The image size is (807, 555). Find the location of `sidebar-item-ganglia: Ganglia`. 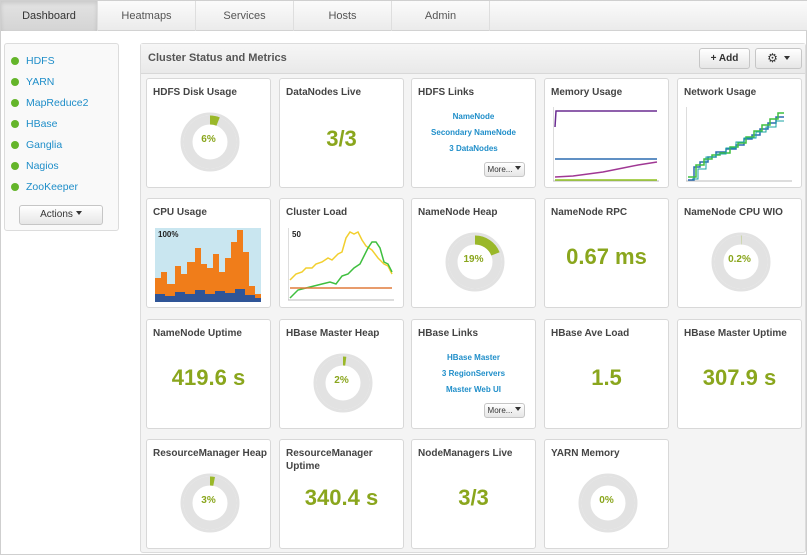

sidebar-item-ganglia: Ganglia is located at coordinates (36, 145).